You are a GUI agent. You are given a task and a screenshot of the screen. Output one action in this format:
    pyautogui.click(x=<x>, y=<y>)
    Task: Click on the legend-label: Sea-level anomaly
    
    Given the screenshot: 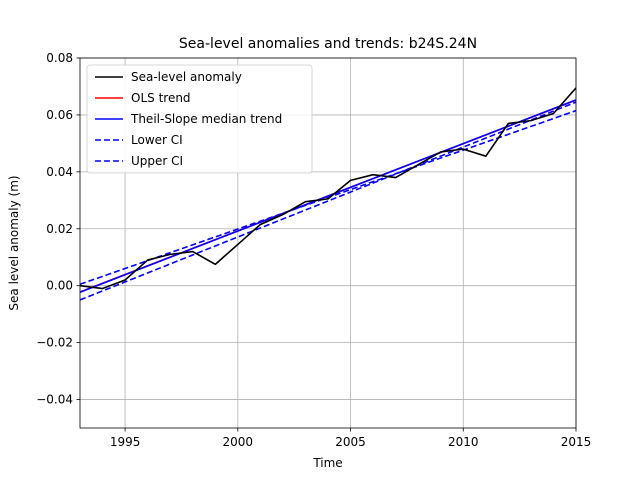 What is the action you would take?
    pyautogui.click(x=186, y=77)
    